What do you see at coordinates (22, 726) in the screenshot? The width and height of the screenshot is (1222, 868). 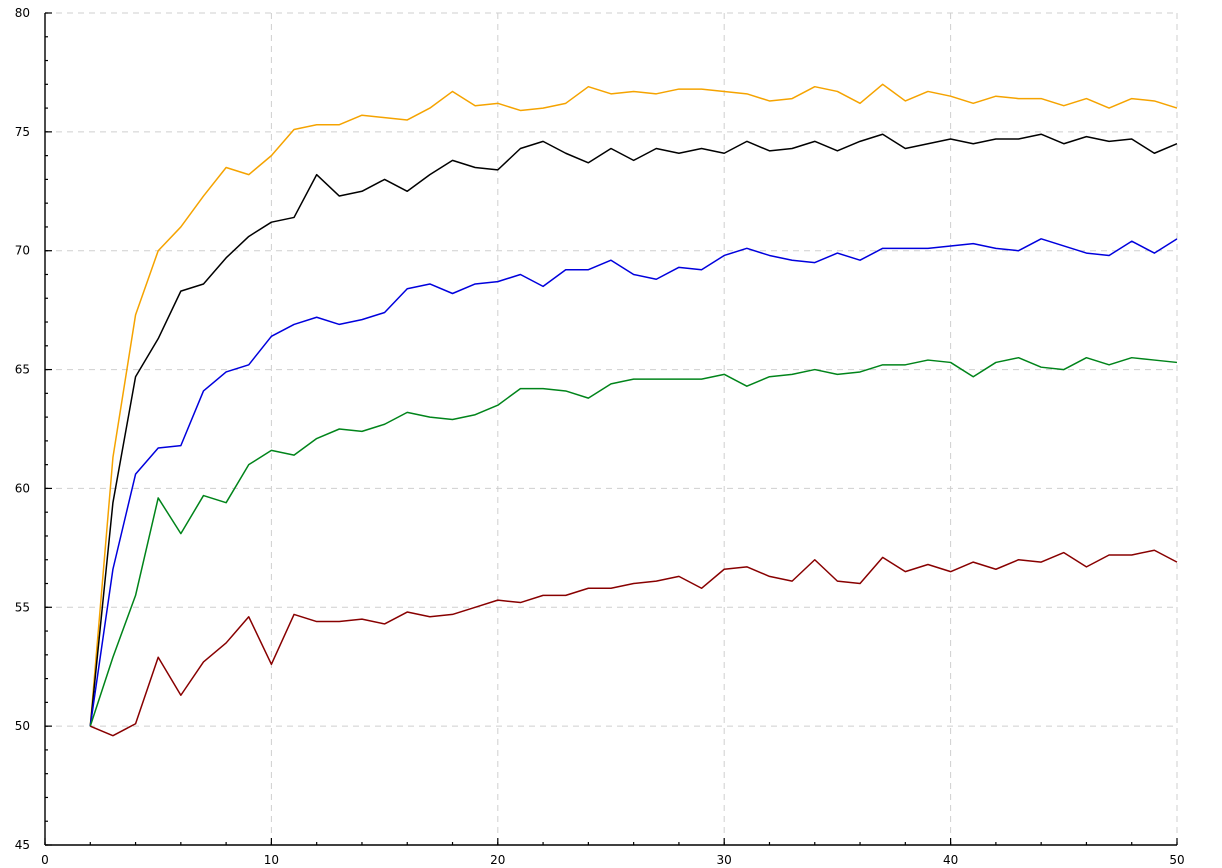 I see `y-tick-label-50: 50` at bounding box center [22, 726].